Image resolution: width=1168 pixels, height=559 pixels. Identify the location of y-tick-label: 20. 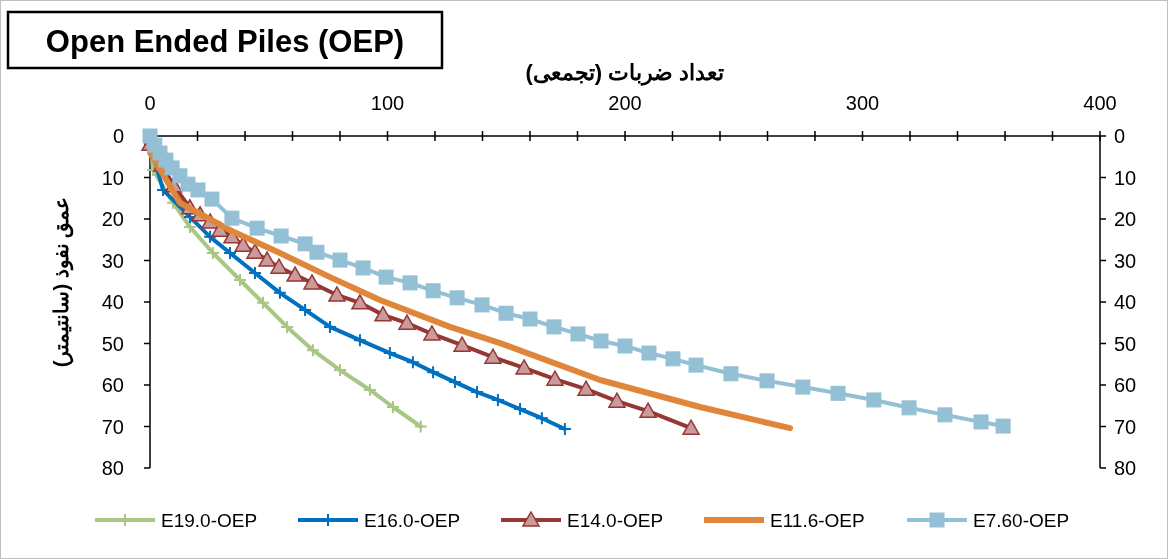
(112, 219).